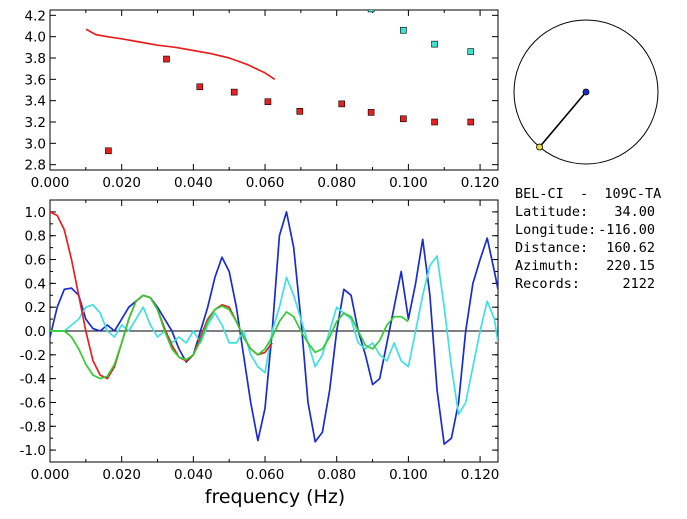 This screenshot has height=519, width=687. Describe the element at coordinates (33, 451) in the screenshot. I see `y-tick-label: -1.0` at that location.